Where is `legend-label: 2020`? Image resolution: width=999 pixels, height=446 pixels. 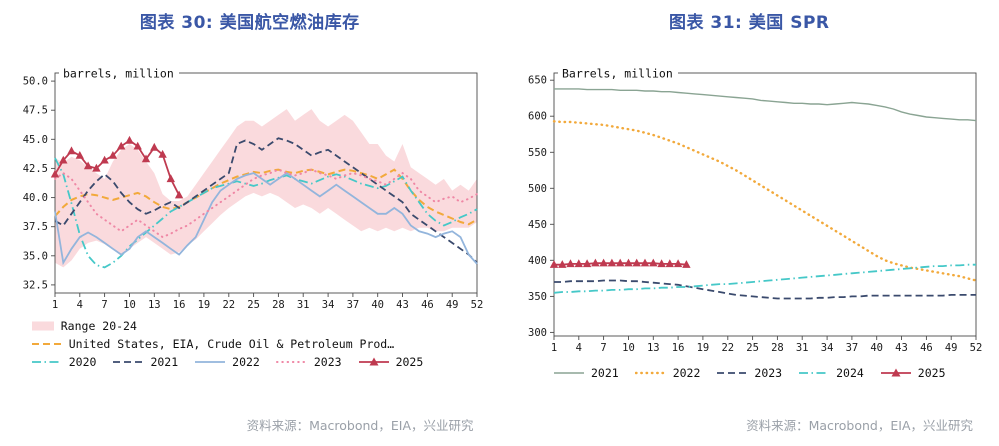
legend-label: 2020 is located at coordinates (82, 362).